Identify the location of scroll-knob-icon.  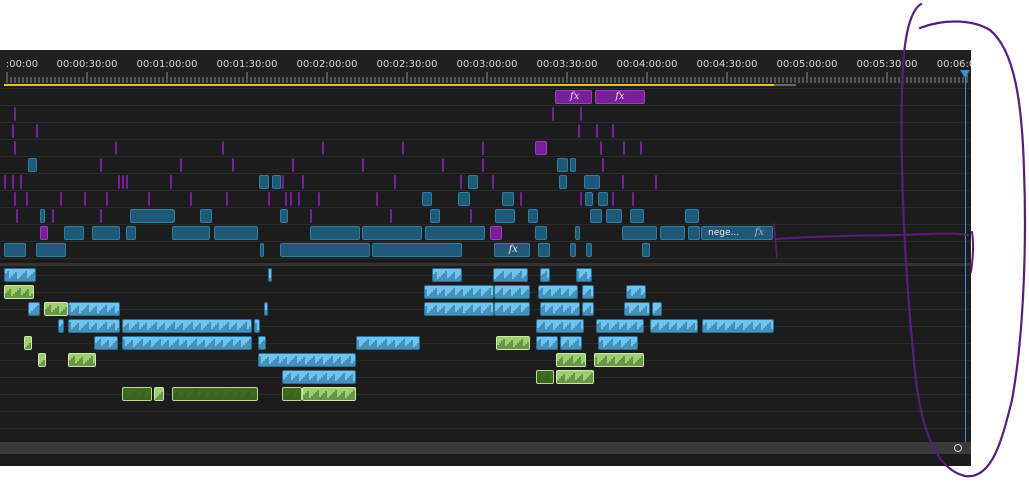
(958, 448).